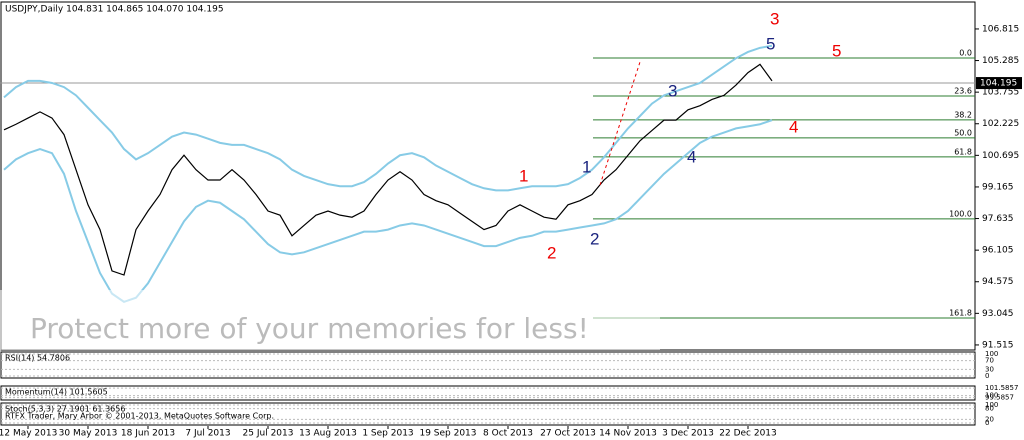 The height and width of the screenshot is (440, 1024). Describe the element at coordinates (960, 312) in the screenshot. I see `fib-label: 161.8` at that location.